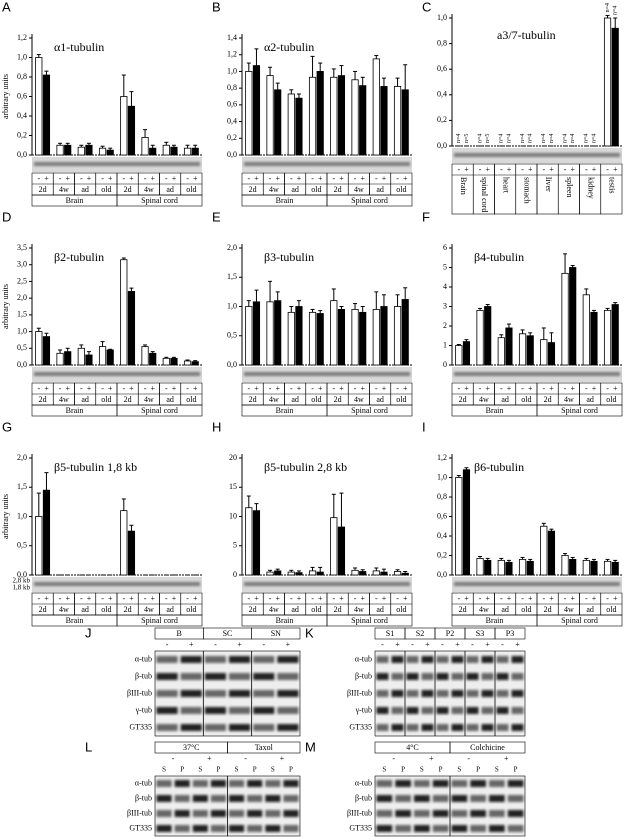 Image resolution: width=628 pixels, height=837 pixels. Describe the element at coordinates (22, 37) in the screenshot. I see `y-tick-label: 1,2` at that location.